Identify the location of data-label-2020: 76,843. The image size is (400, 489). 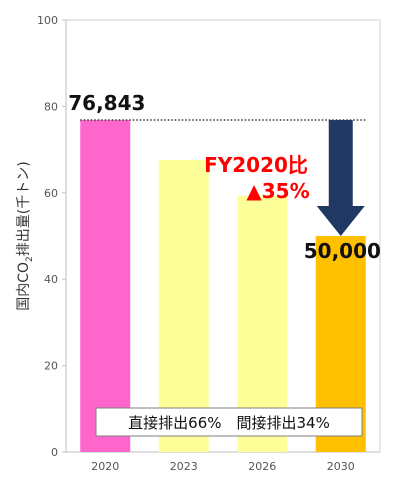
(106, 103).